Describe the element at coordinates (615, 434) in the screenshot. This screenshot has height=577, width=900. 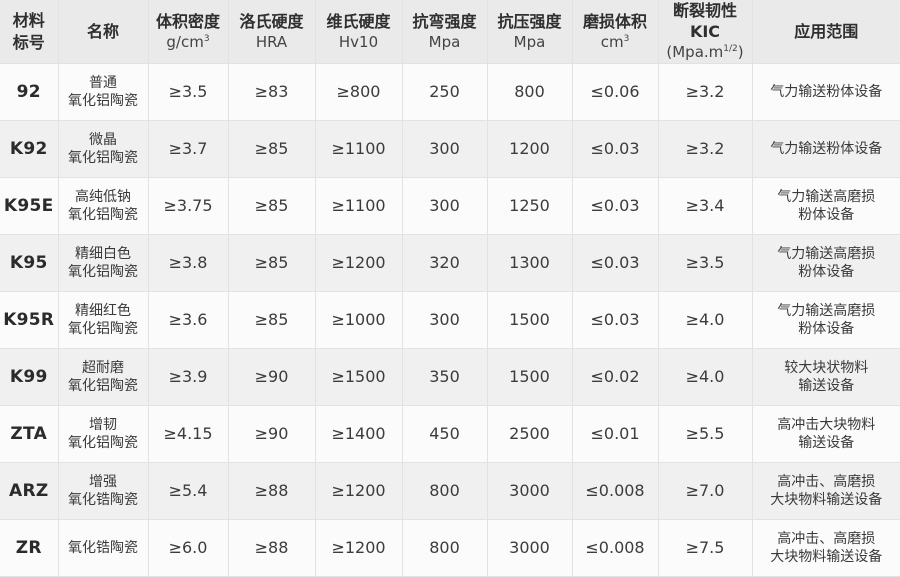
I see `cell-wear-volume: ≤0.01` at that location.